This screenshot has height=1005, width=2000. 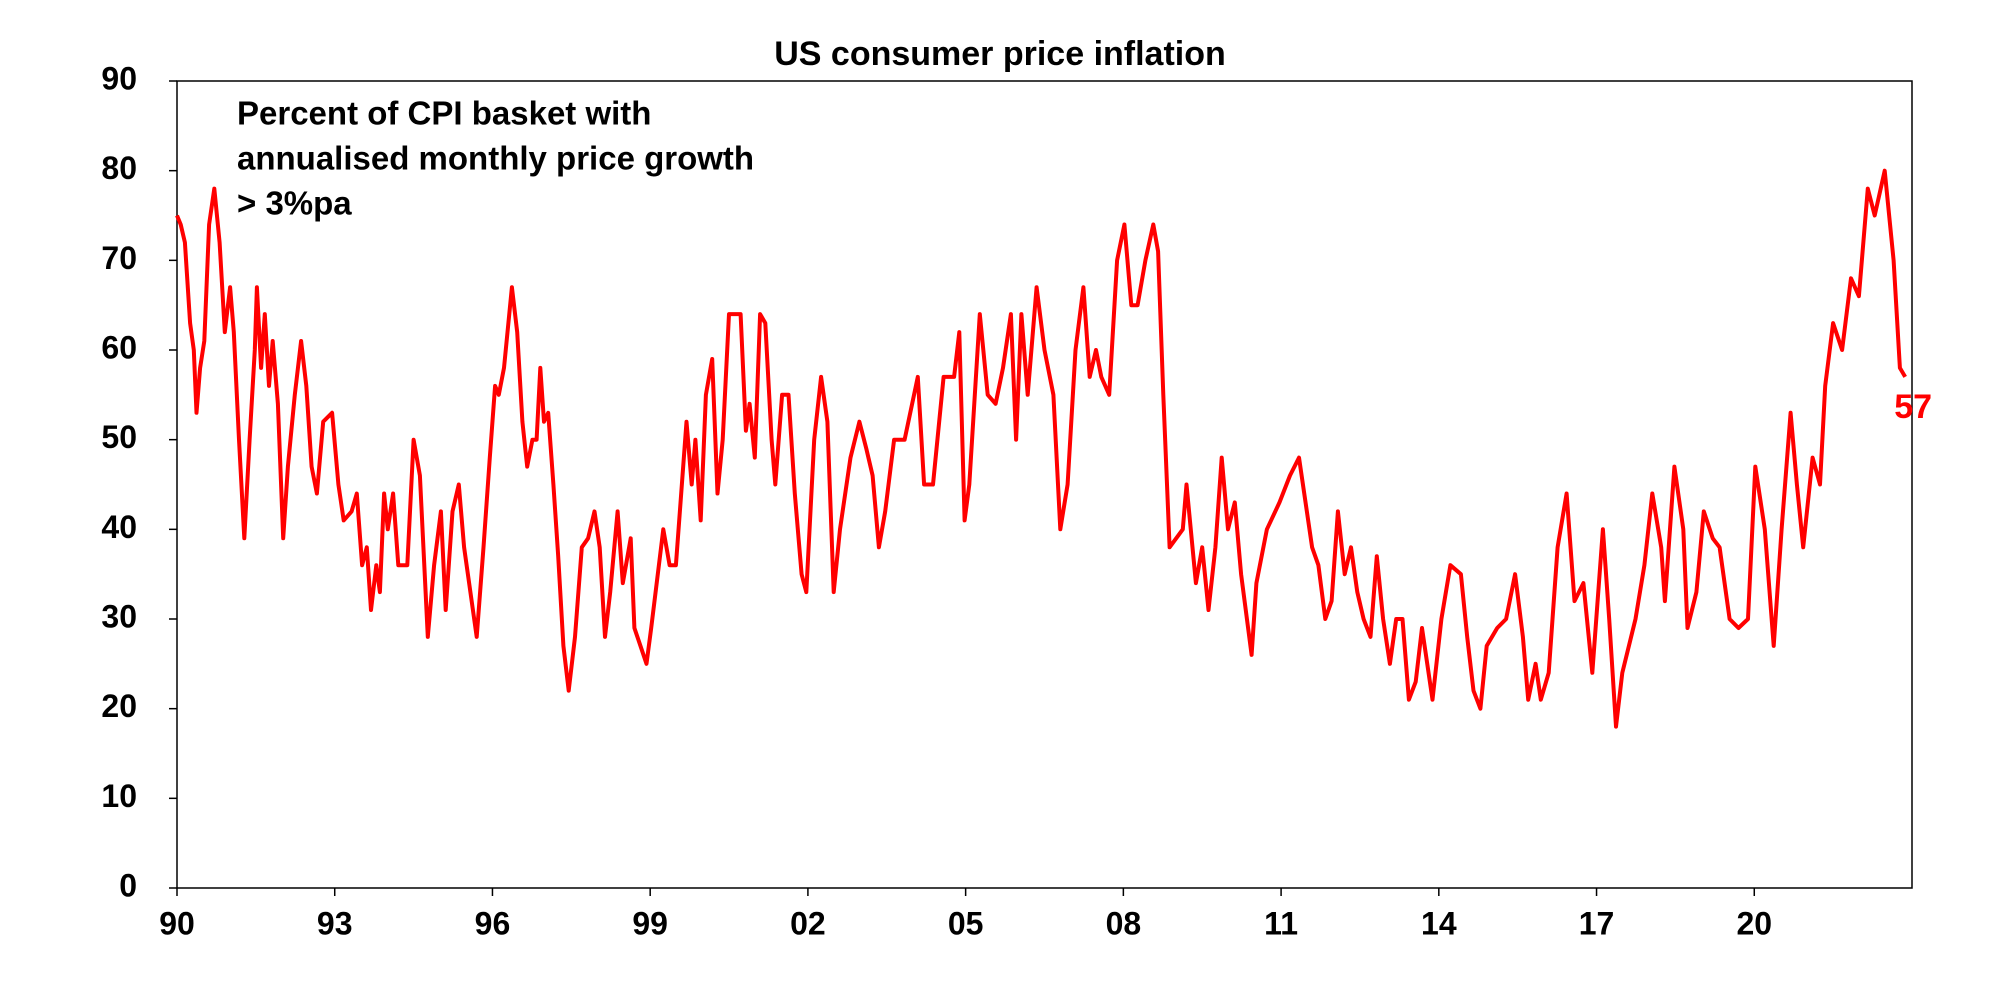 What do you see at coordinates (493, 923) in the screenshot?
I see `x-tick-label: 96` at bounding box center [493, 923].